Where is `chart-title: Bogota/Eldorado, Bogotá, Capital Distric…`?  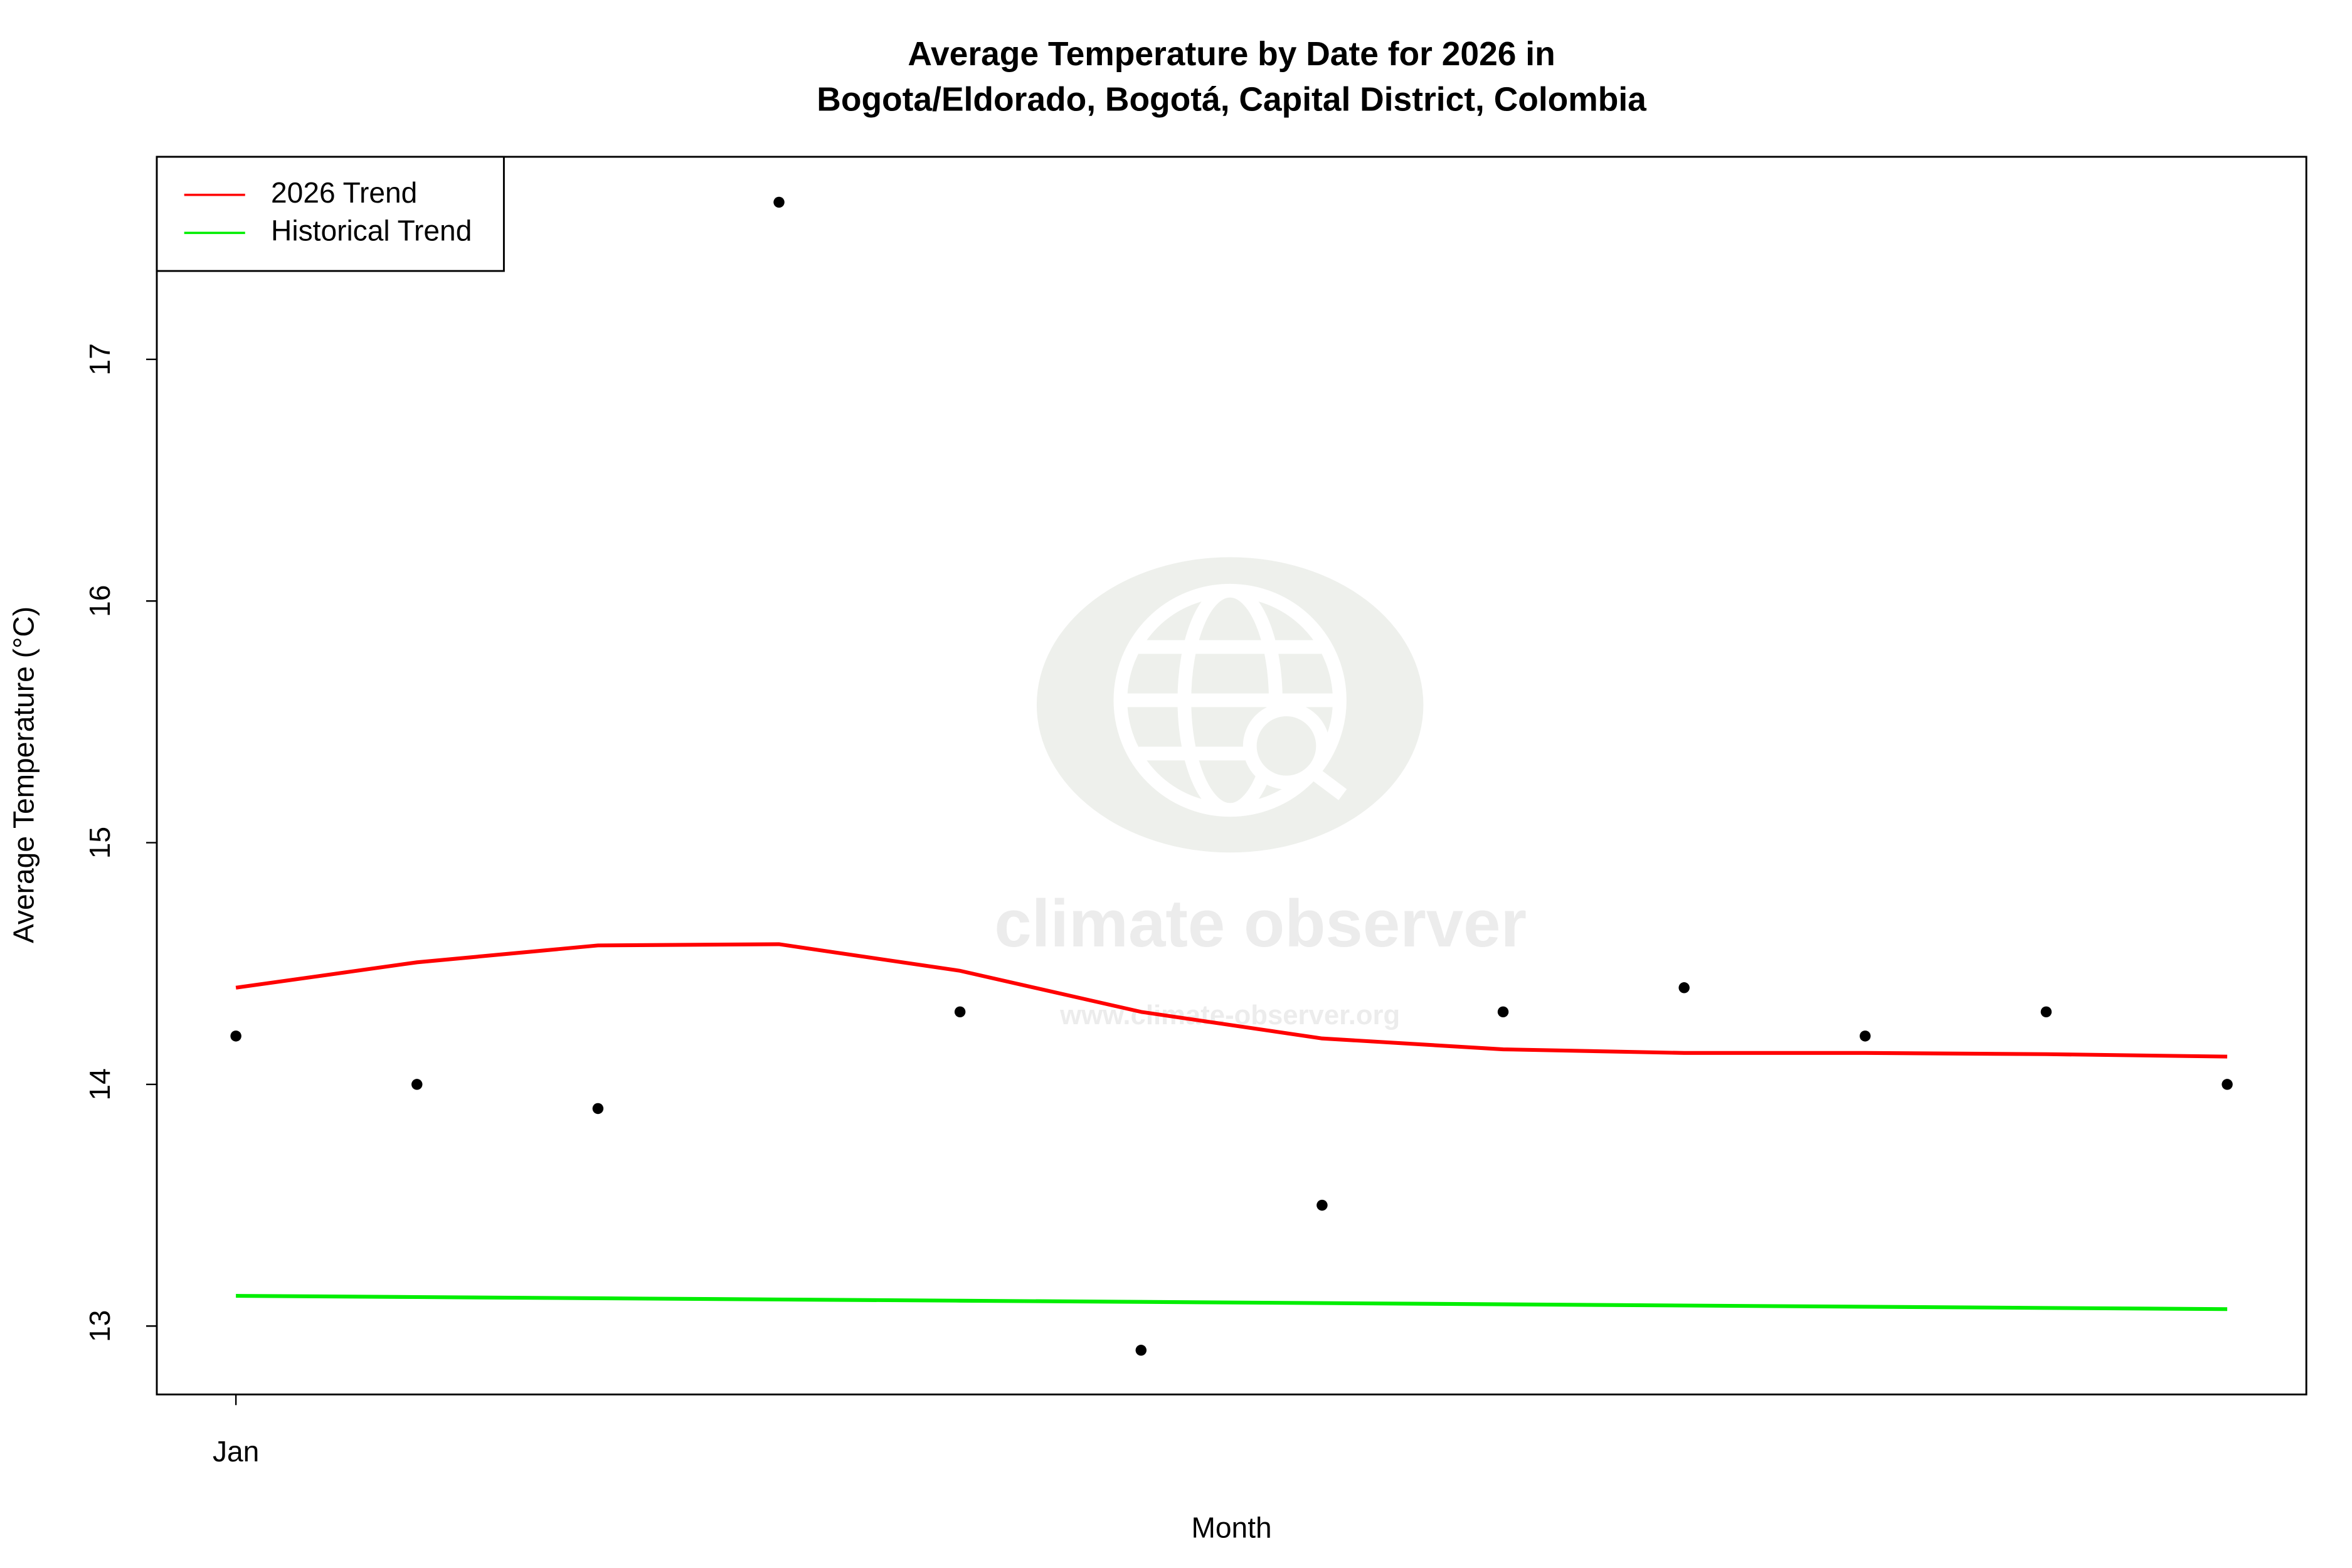 chart-title: Bogota/Eldorado, Bogotá, Capital Distric… is located at coordinates (1232, 101).